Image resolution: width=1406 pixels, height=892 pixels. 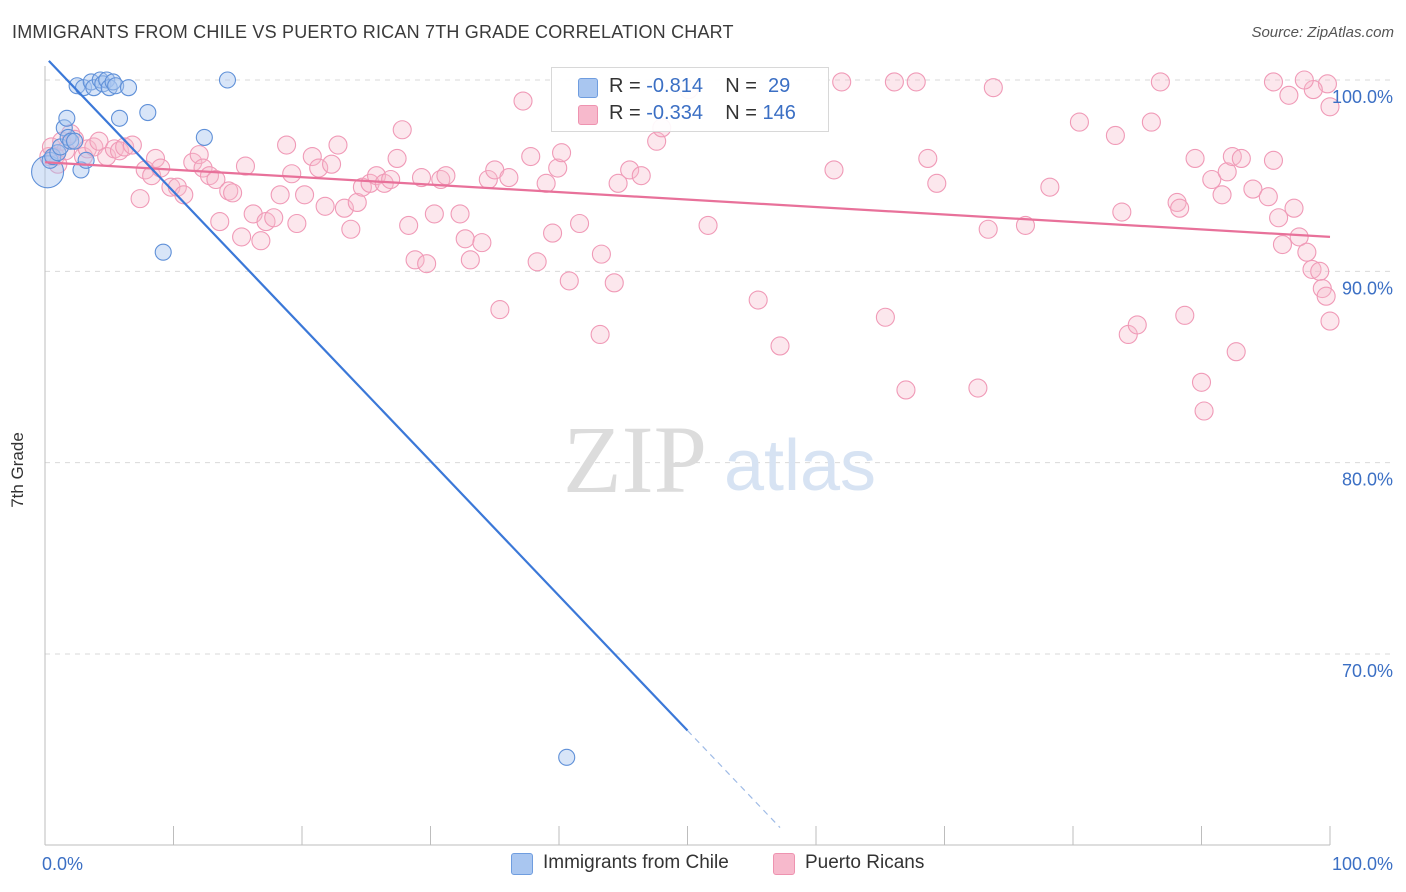 What do you see at coordinates (800, 466) in the screenshot?
I see `watermark-atlas: atlas` at bounding box center [800, 466].